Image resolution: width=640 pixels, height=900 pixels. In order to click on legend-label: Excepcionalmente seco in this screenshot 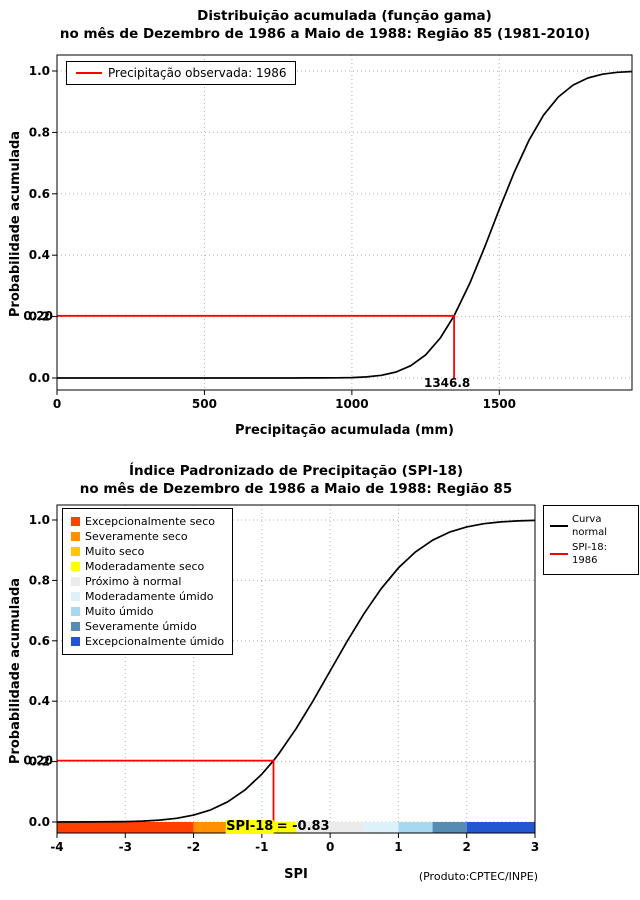, I will do `click(150, 521)`.